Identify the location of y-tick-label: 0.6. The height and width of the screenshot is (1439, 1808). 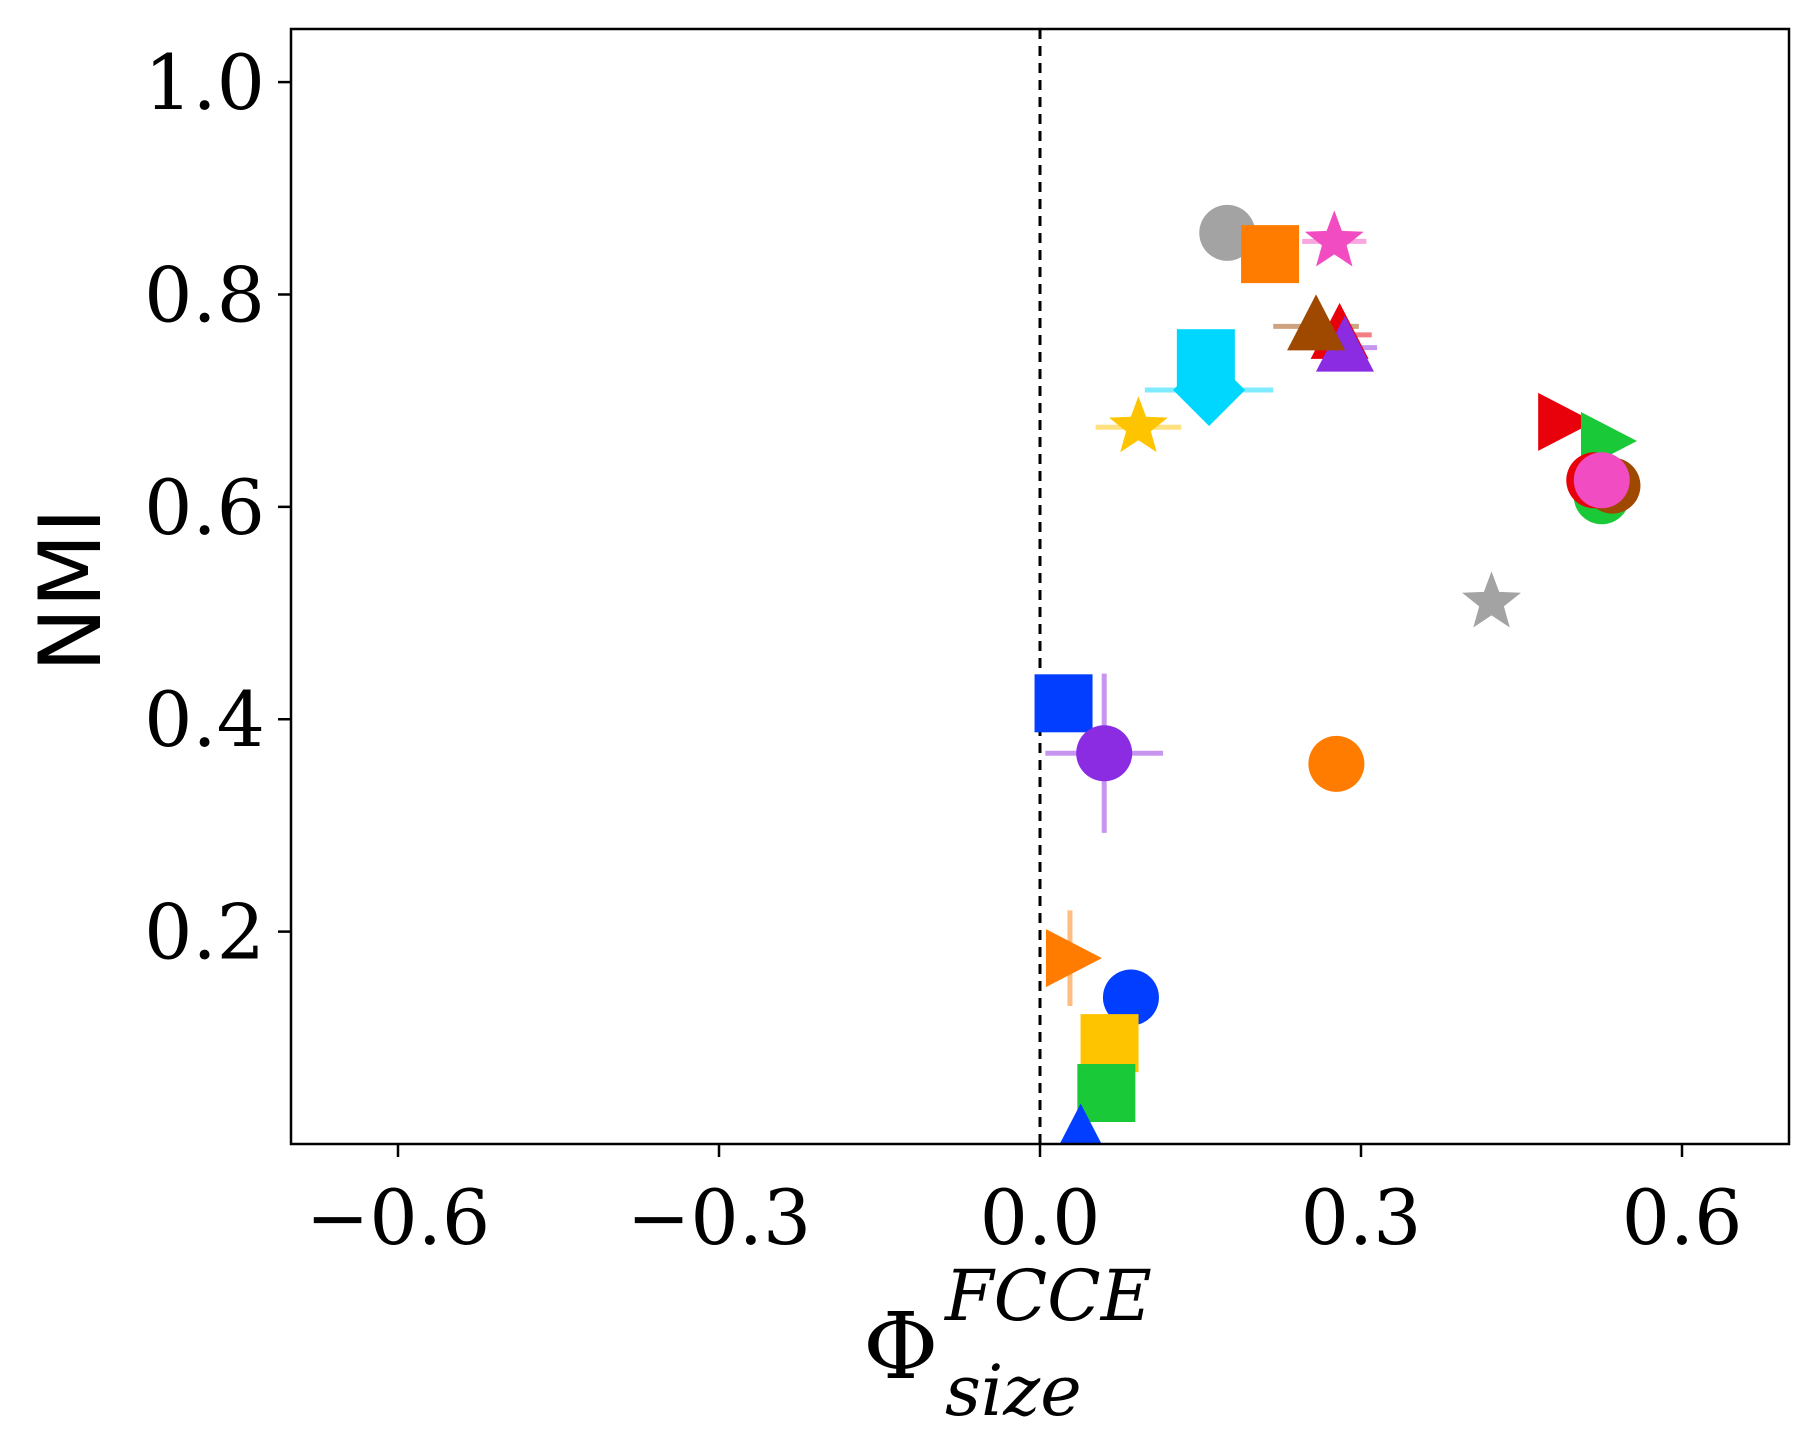
(204, 507).